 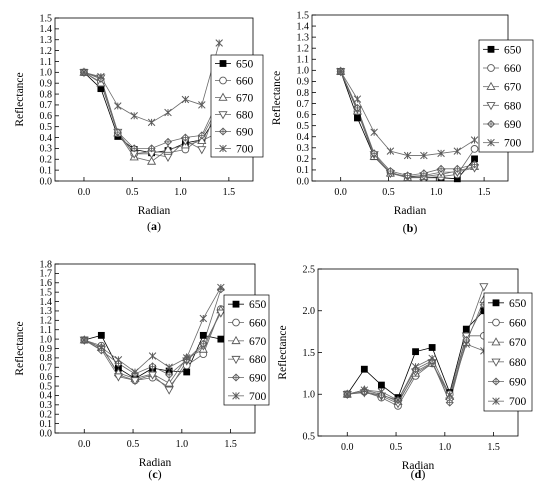 What do you see at coordinates (180, 192) in the screenshot?
I see `x-tick-label: 1.0` at bounding box center [180, 192].